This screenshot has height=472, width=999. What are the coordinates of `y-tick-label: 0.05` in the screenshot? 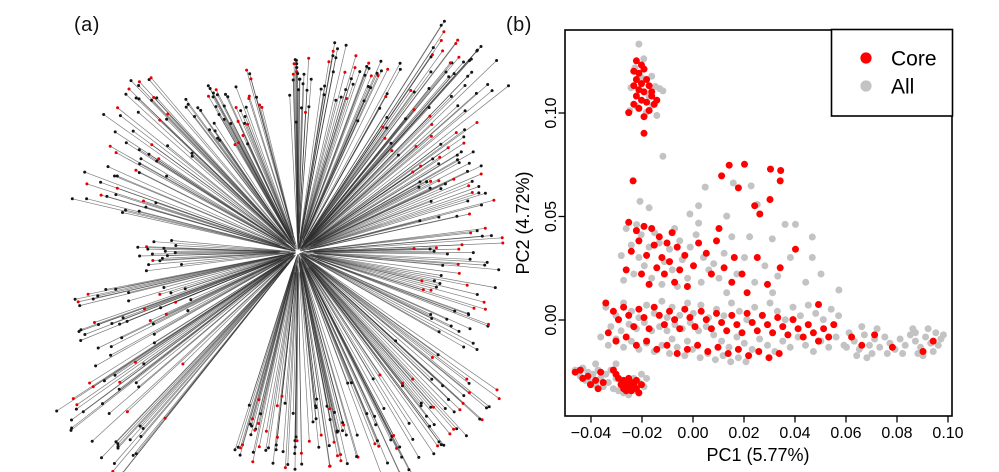 It's located at (551, 216).